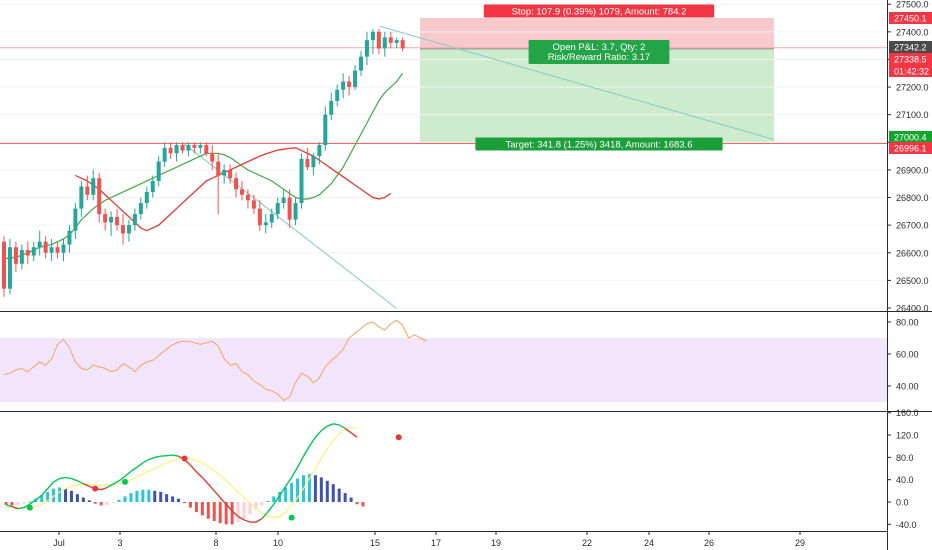  What do you see at coordinates (204, 165) in the screenshot?
I see `moving-averages` at bounding box center [204, 165].